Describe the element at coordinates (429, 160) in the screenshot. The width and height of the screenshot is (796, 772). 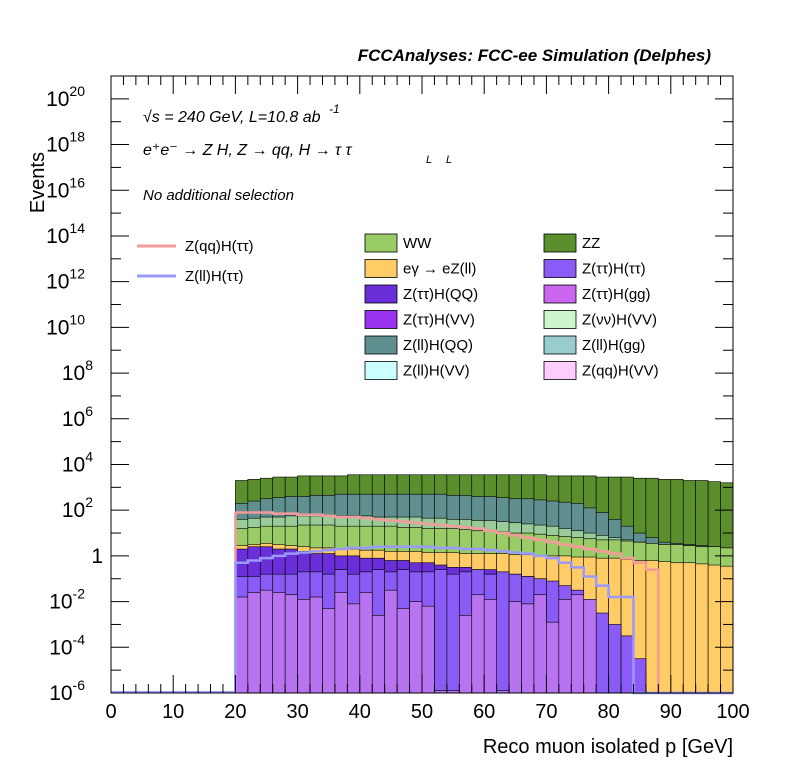
I see `annotation-process-sub-1: L` at that location.